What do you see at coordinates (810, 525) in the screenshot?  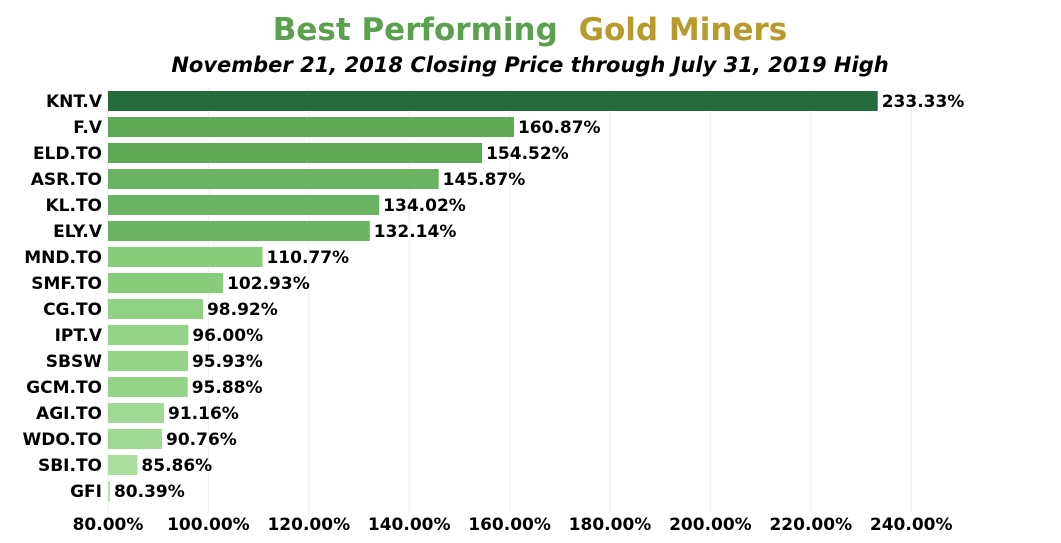 I see `x-tick-label: 220.00%` at bounding box center [810, 525].